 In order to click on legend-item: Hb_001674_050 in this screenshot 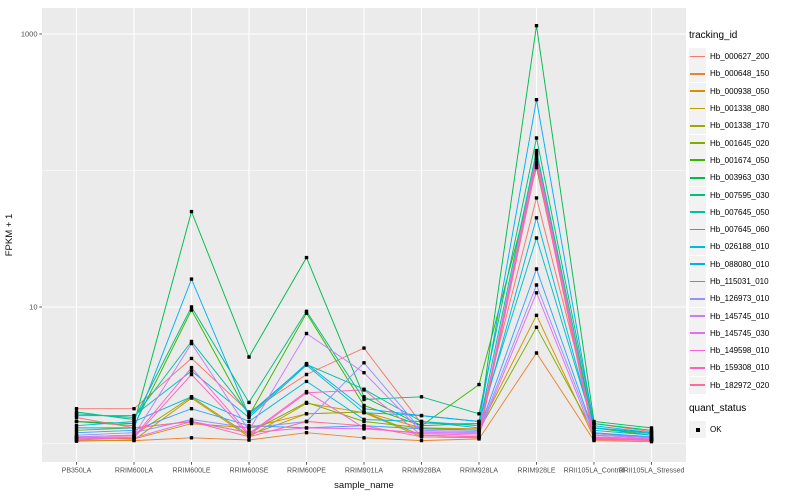, I will do `click(744, 160)`.